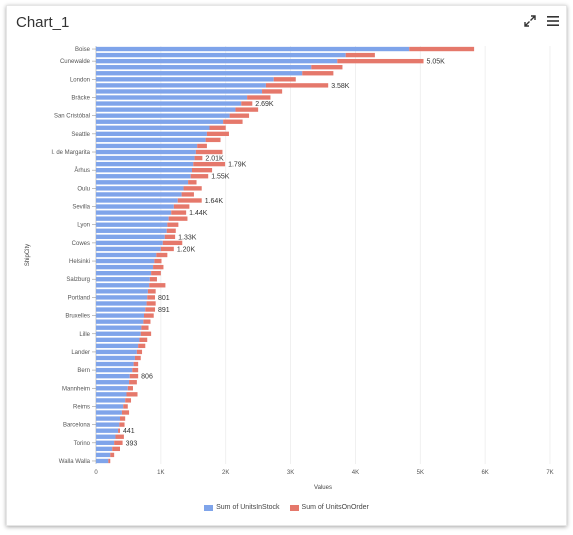 The height and width of the screenshot is (535, 573). What do you see at coordinates (329, 507) in the screenshot?
I see `legend-item-units-on-order: Sum of UnitsOnOrder` at bounding box center [329, 507].